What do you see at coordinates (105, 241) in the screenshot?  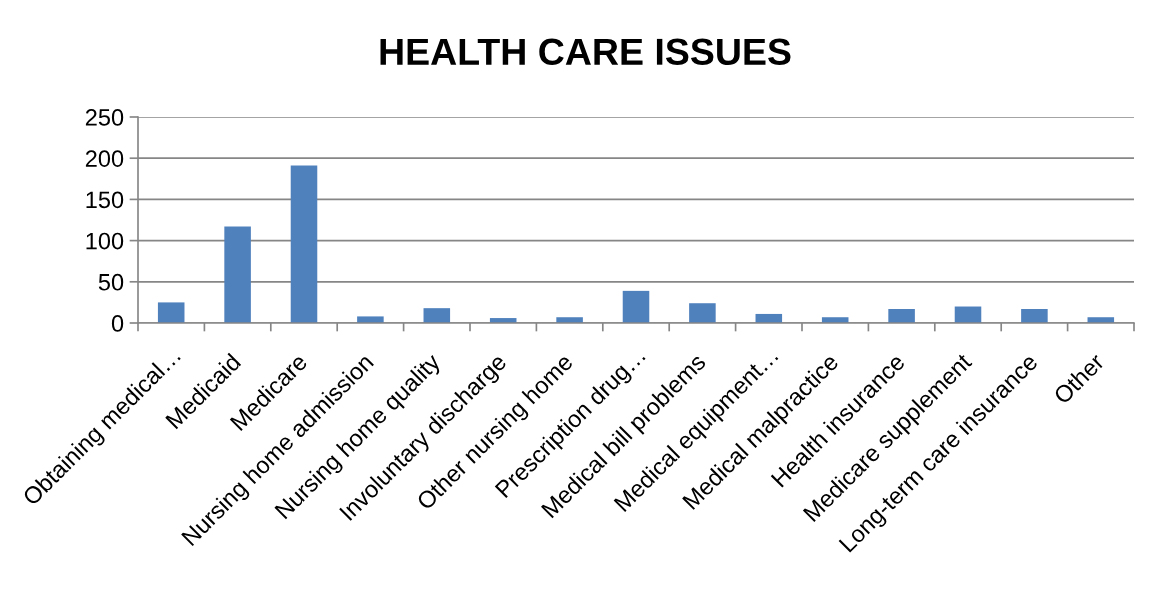 I see `y-tick-label: 100` at bounding box center [105, 241].